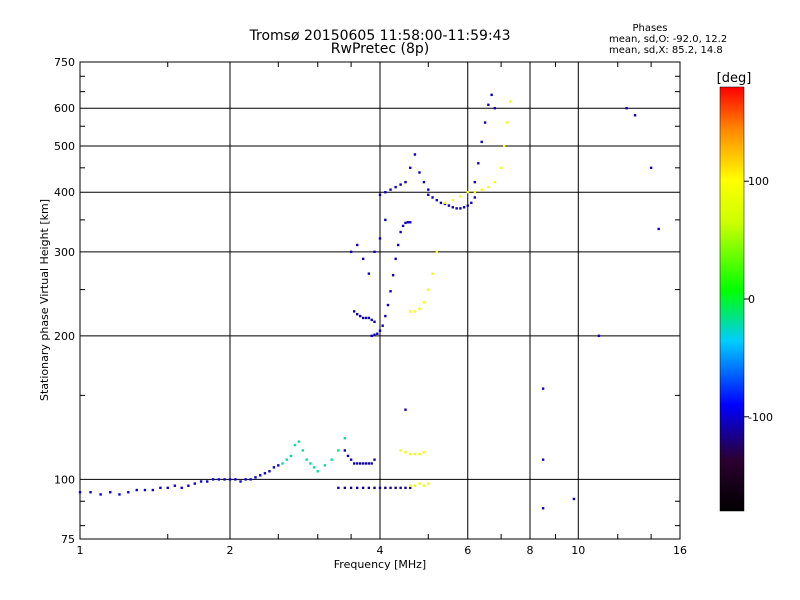  Describe the element at coordinates (734, 78) in the screenshot. I see `colorbar-label: [deg]` at that location.